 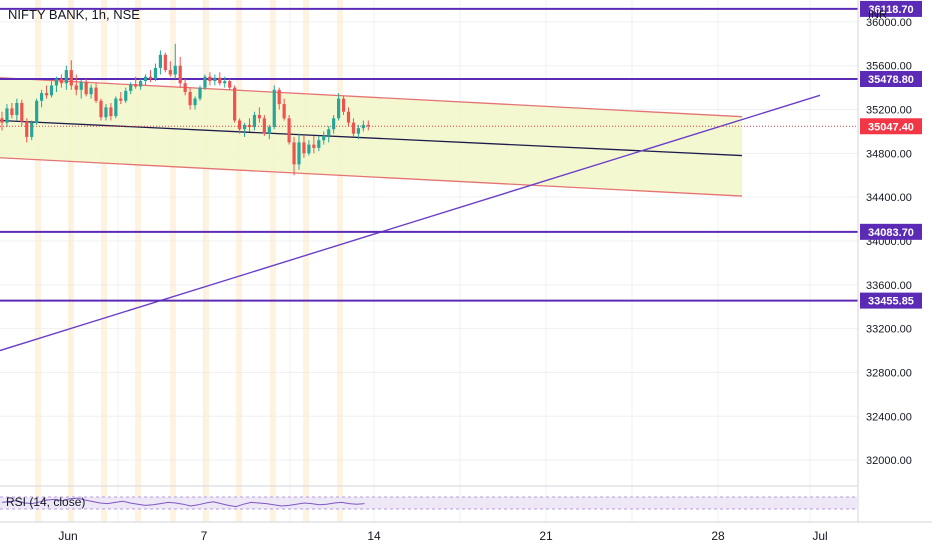 I want to click on price-label-text: 34083.70, so click(x=891, y=233).